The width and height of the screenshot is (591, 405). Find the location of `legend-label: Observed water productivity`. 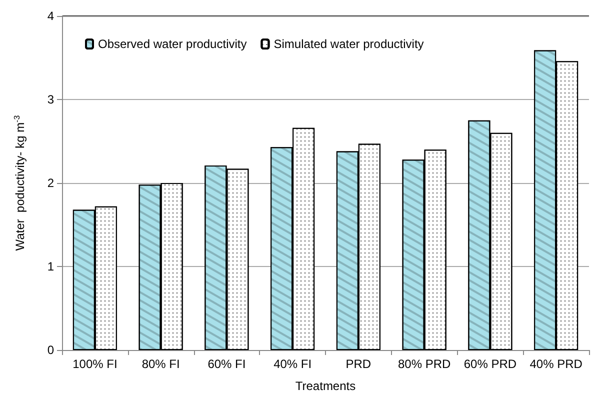

legend-label: Observed water productivity is located at coordinates (172, 44).